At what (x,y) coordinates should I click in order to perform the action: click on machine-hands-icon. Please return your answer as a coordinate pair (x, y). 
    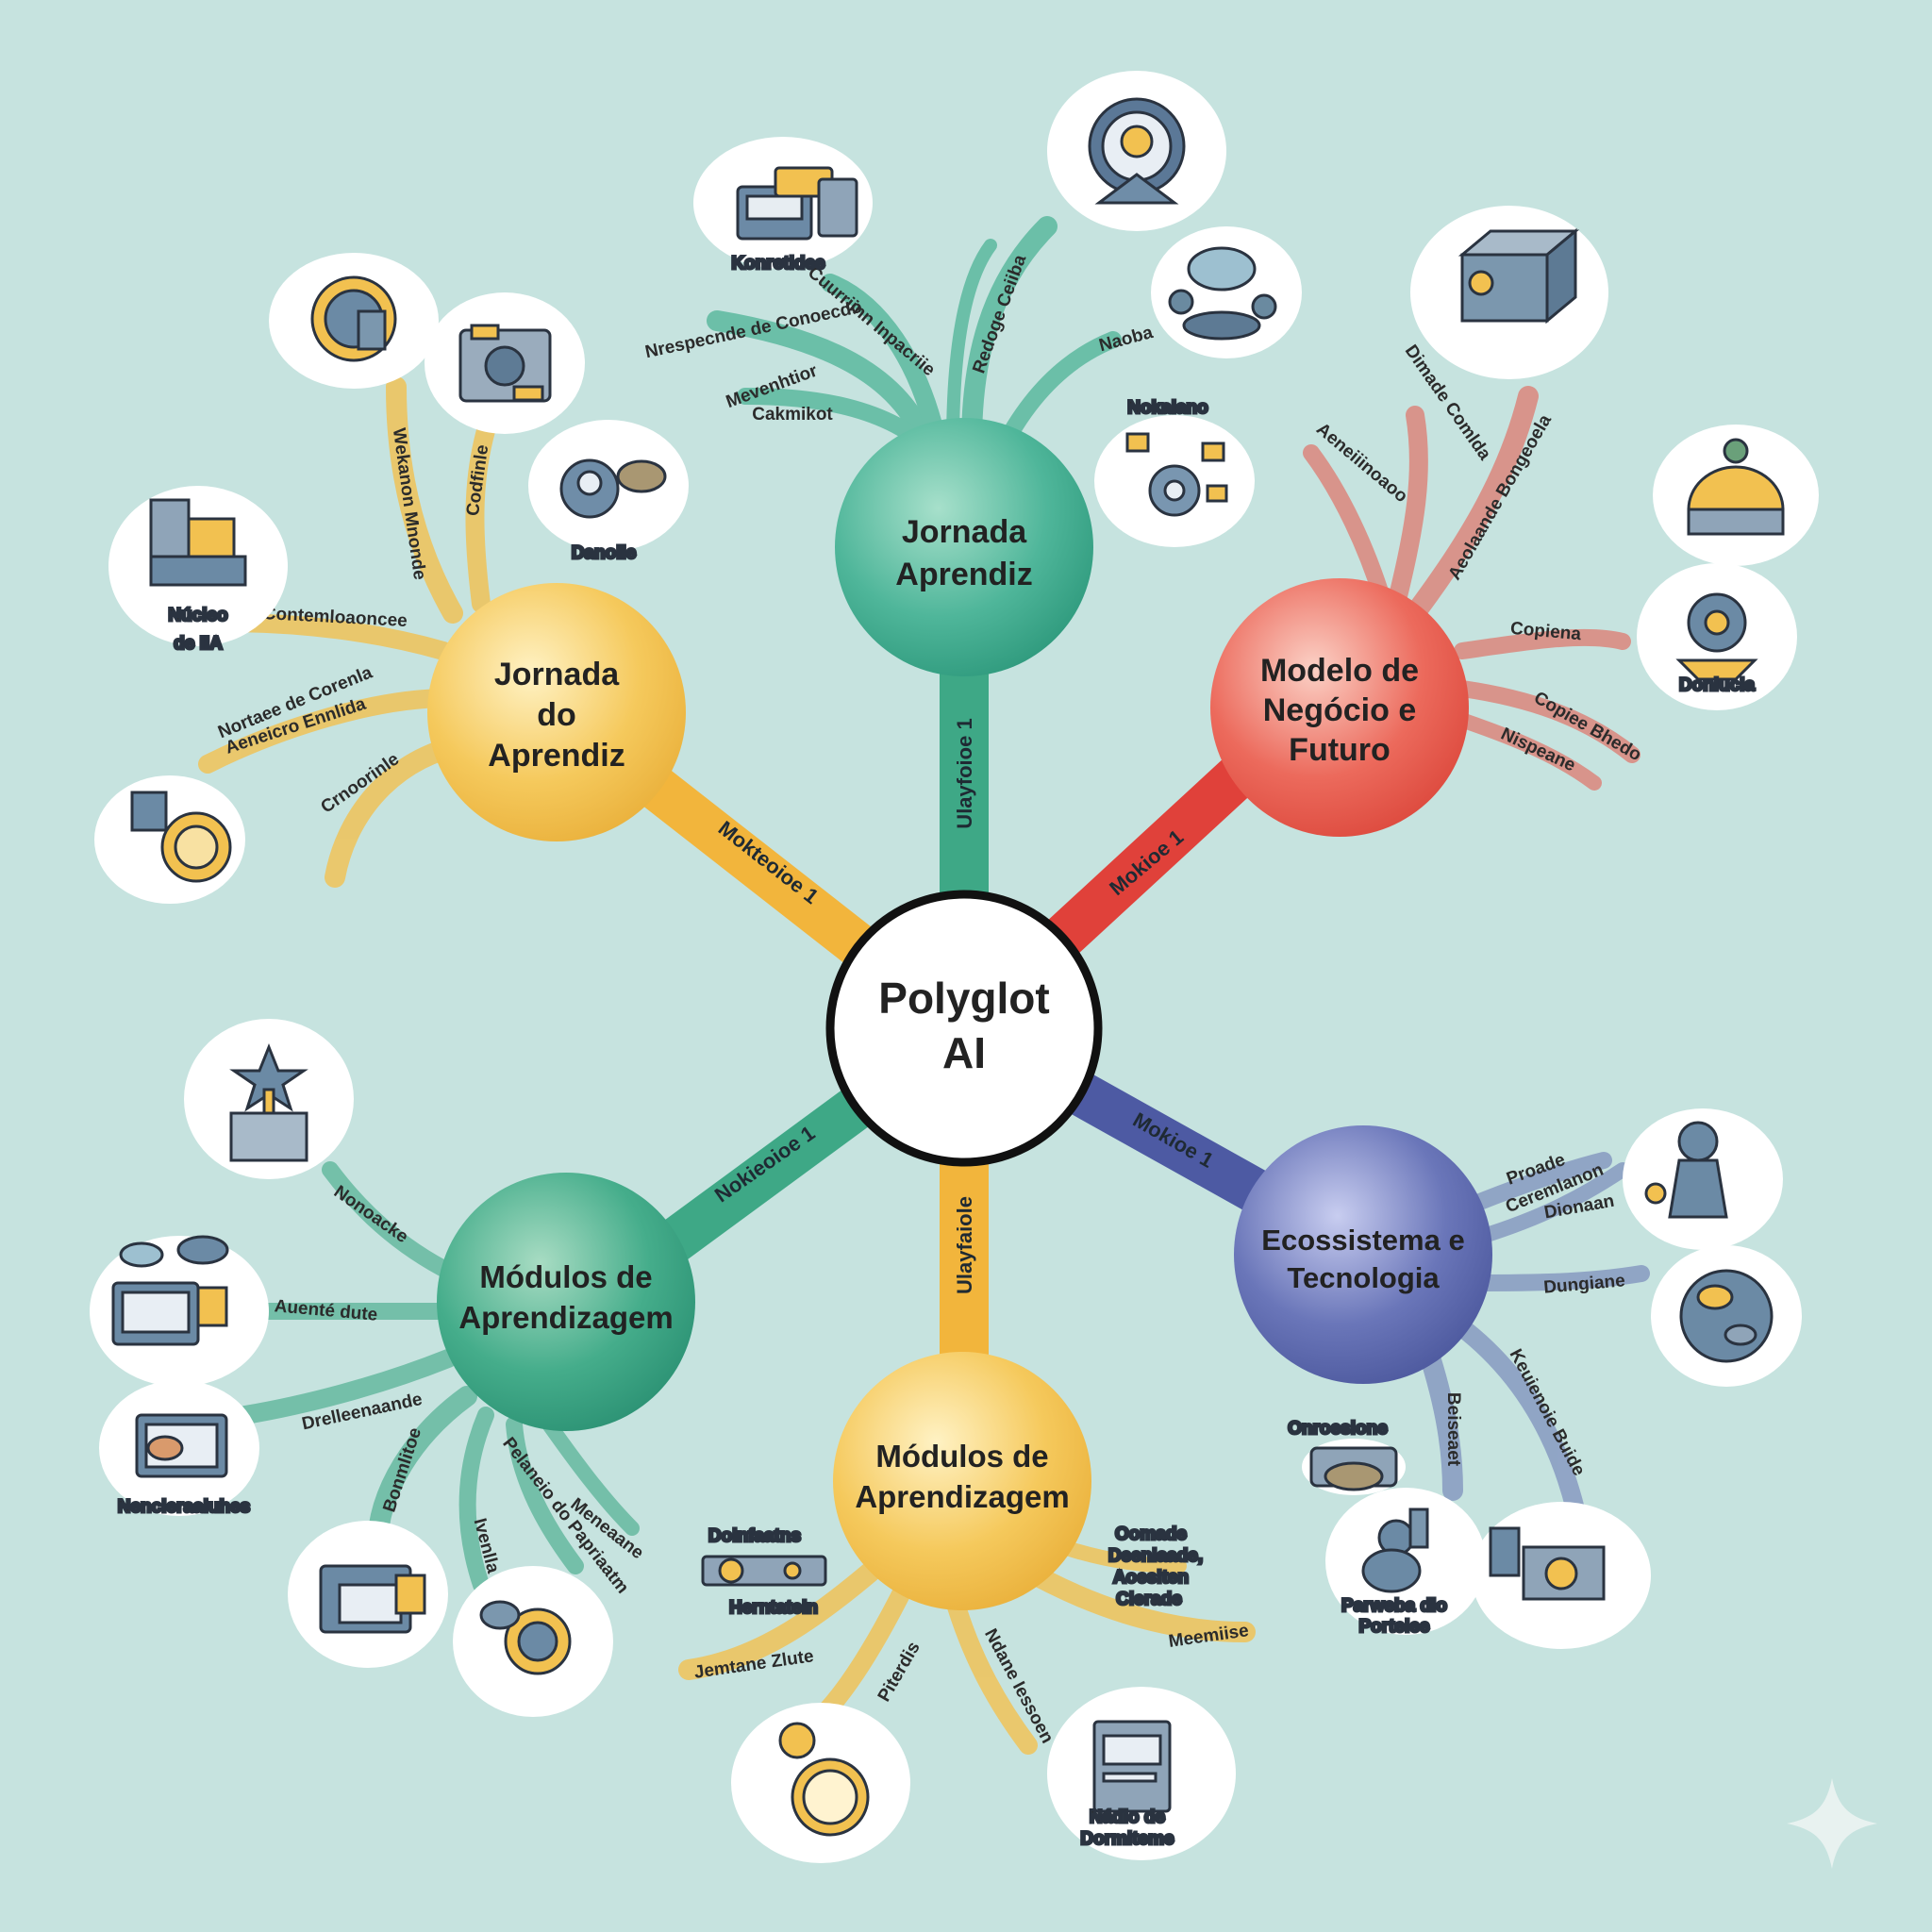
    Looking at the image, I should click on (505, 363).